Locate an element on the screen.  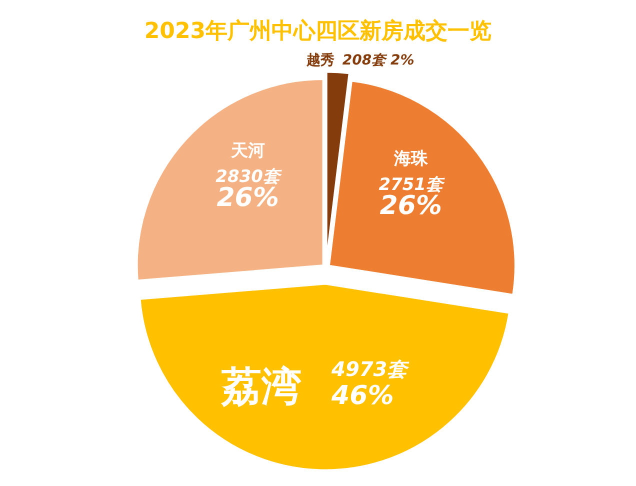
slice-label: 越秀 is located at coordinates (319, 59).